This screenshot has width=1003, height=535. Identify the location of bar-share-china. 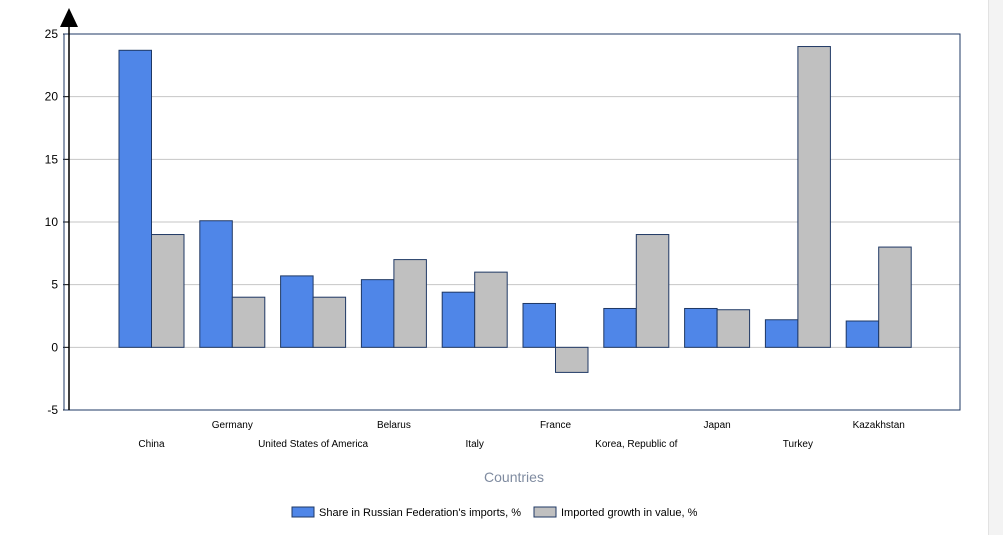
(135, 198).